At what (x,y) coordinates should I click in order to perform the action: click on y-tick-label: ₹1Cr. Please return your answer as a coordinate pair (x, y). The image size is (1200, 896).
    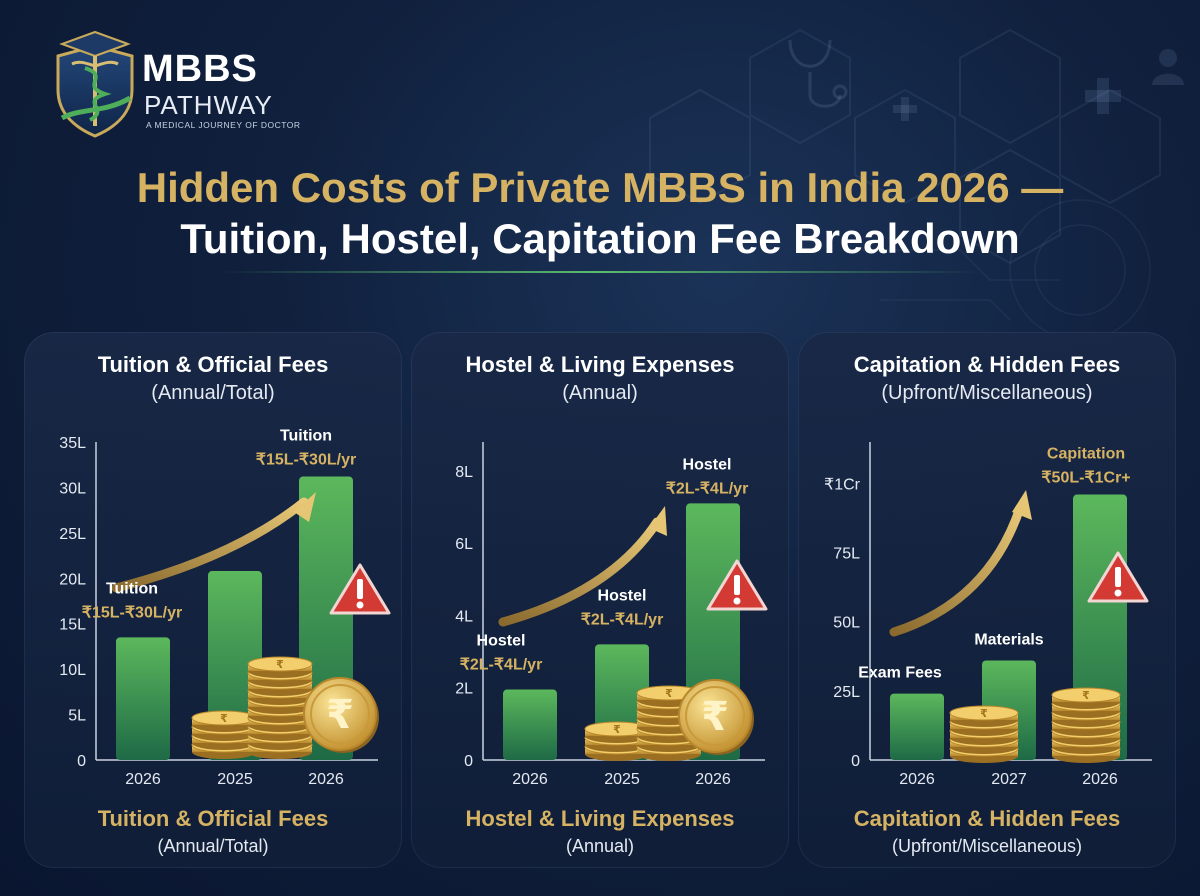
    Looking at the image, I should click on (842, 484).